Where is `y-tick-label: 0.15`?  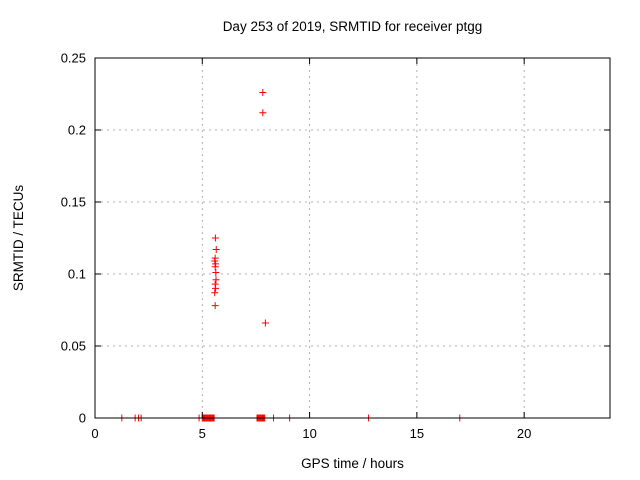 y-tick-label: 0.15 is located at coordinates (73, 202).